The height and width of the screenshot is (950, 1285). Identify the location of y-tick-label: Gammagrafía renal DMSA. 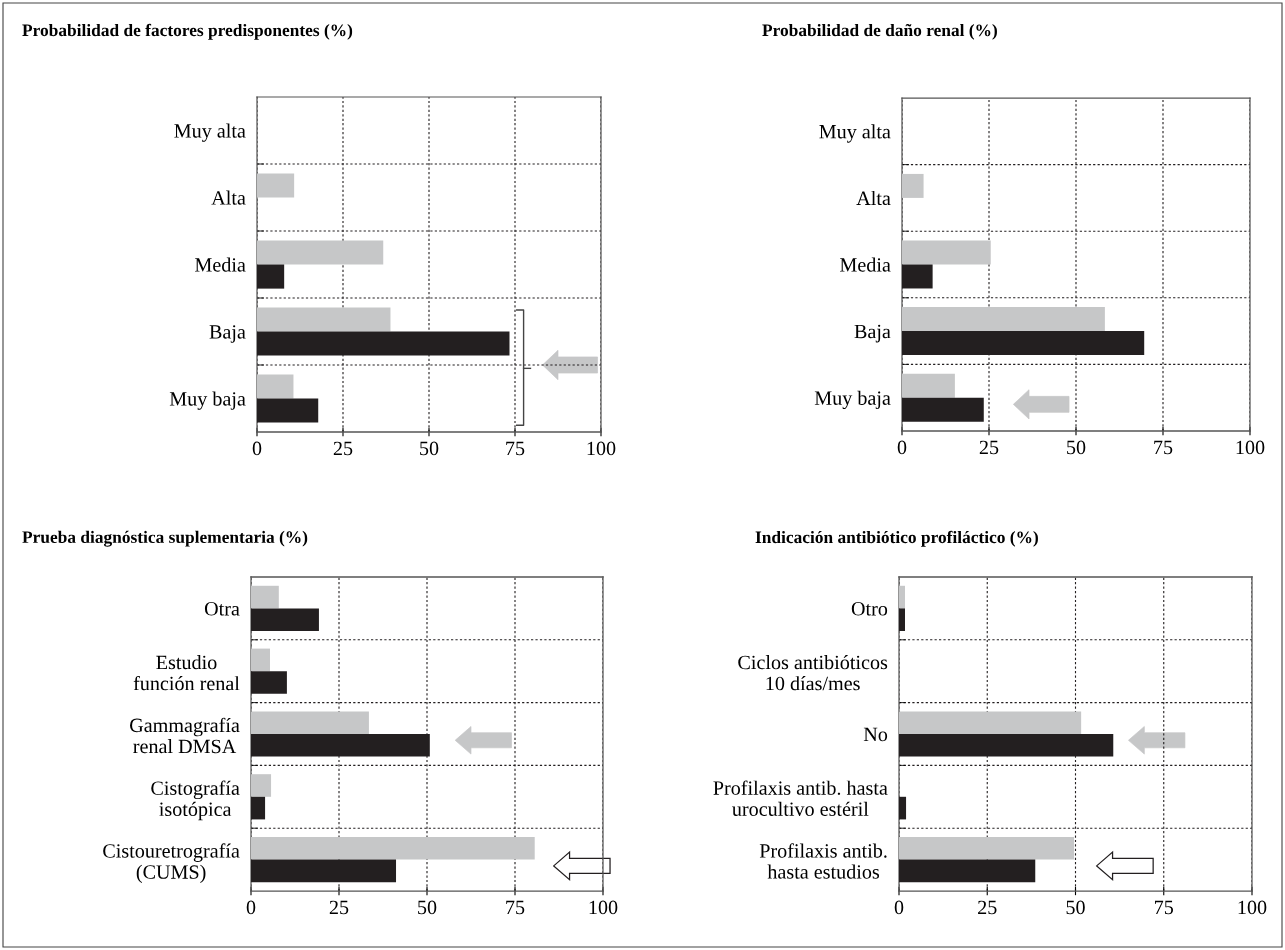
(185, 735).